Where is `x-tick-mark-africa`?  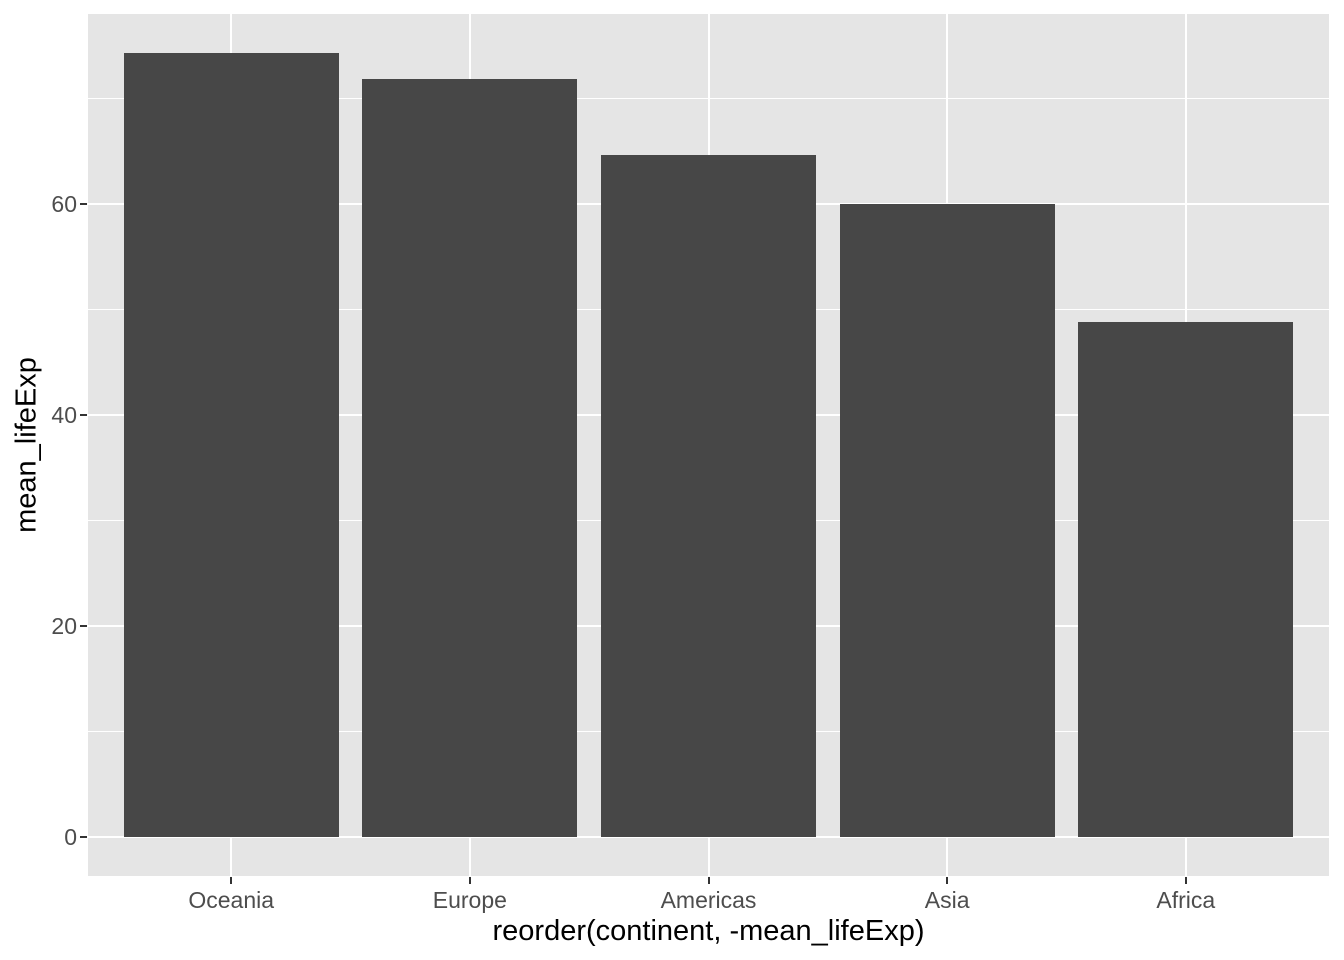 x-tick-mark-africa is located at coordinates (1185, 880).